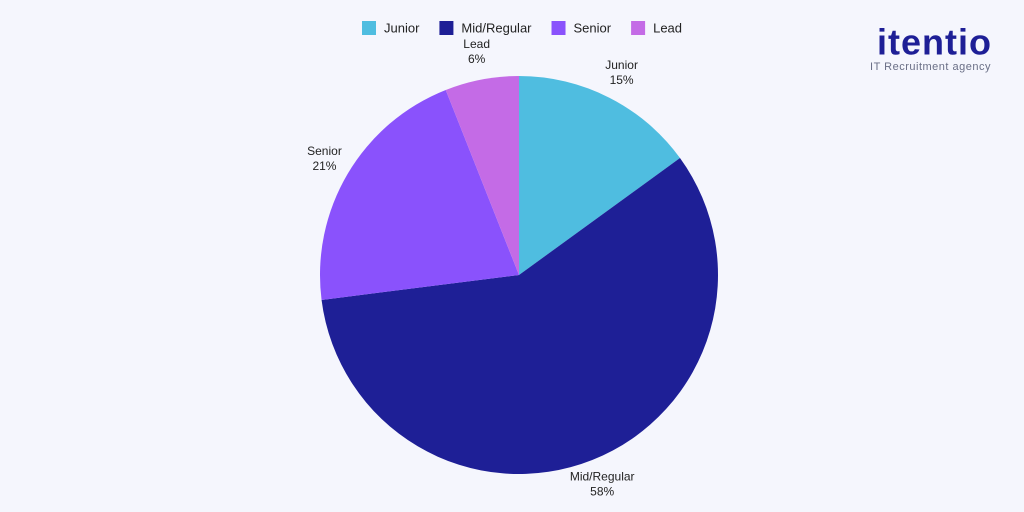  What do you see at coordinates (324, 166) in the screenshot?
I see `slice-value-label: 21%` at bounding box center [324, 166].